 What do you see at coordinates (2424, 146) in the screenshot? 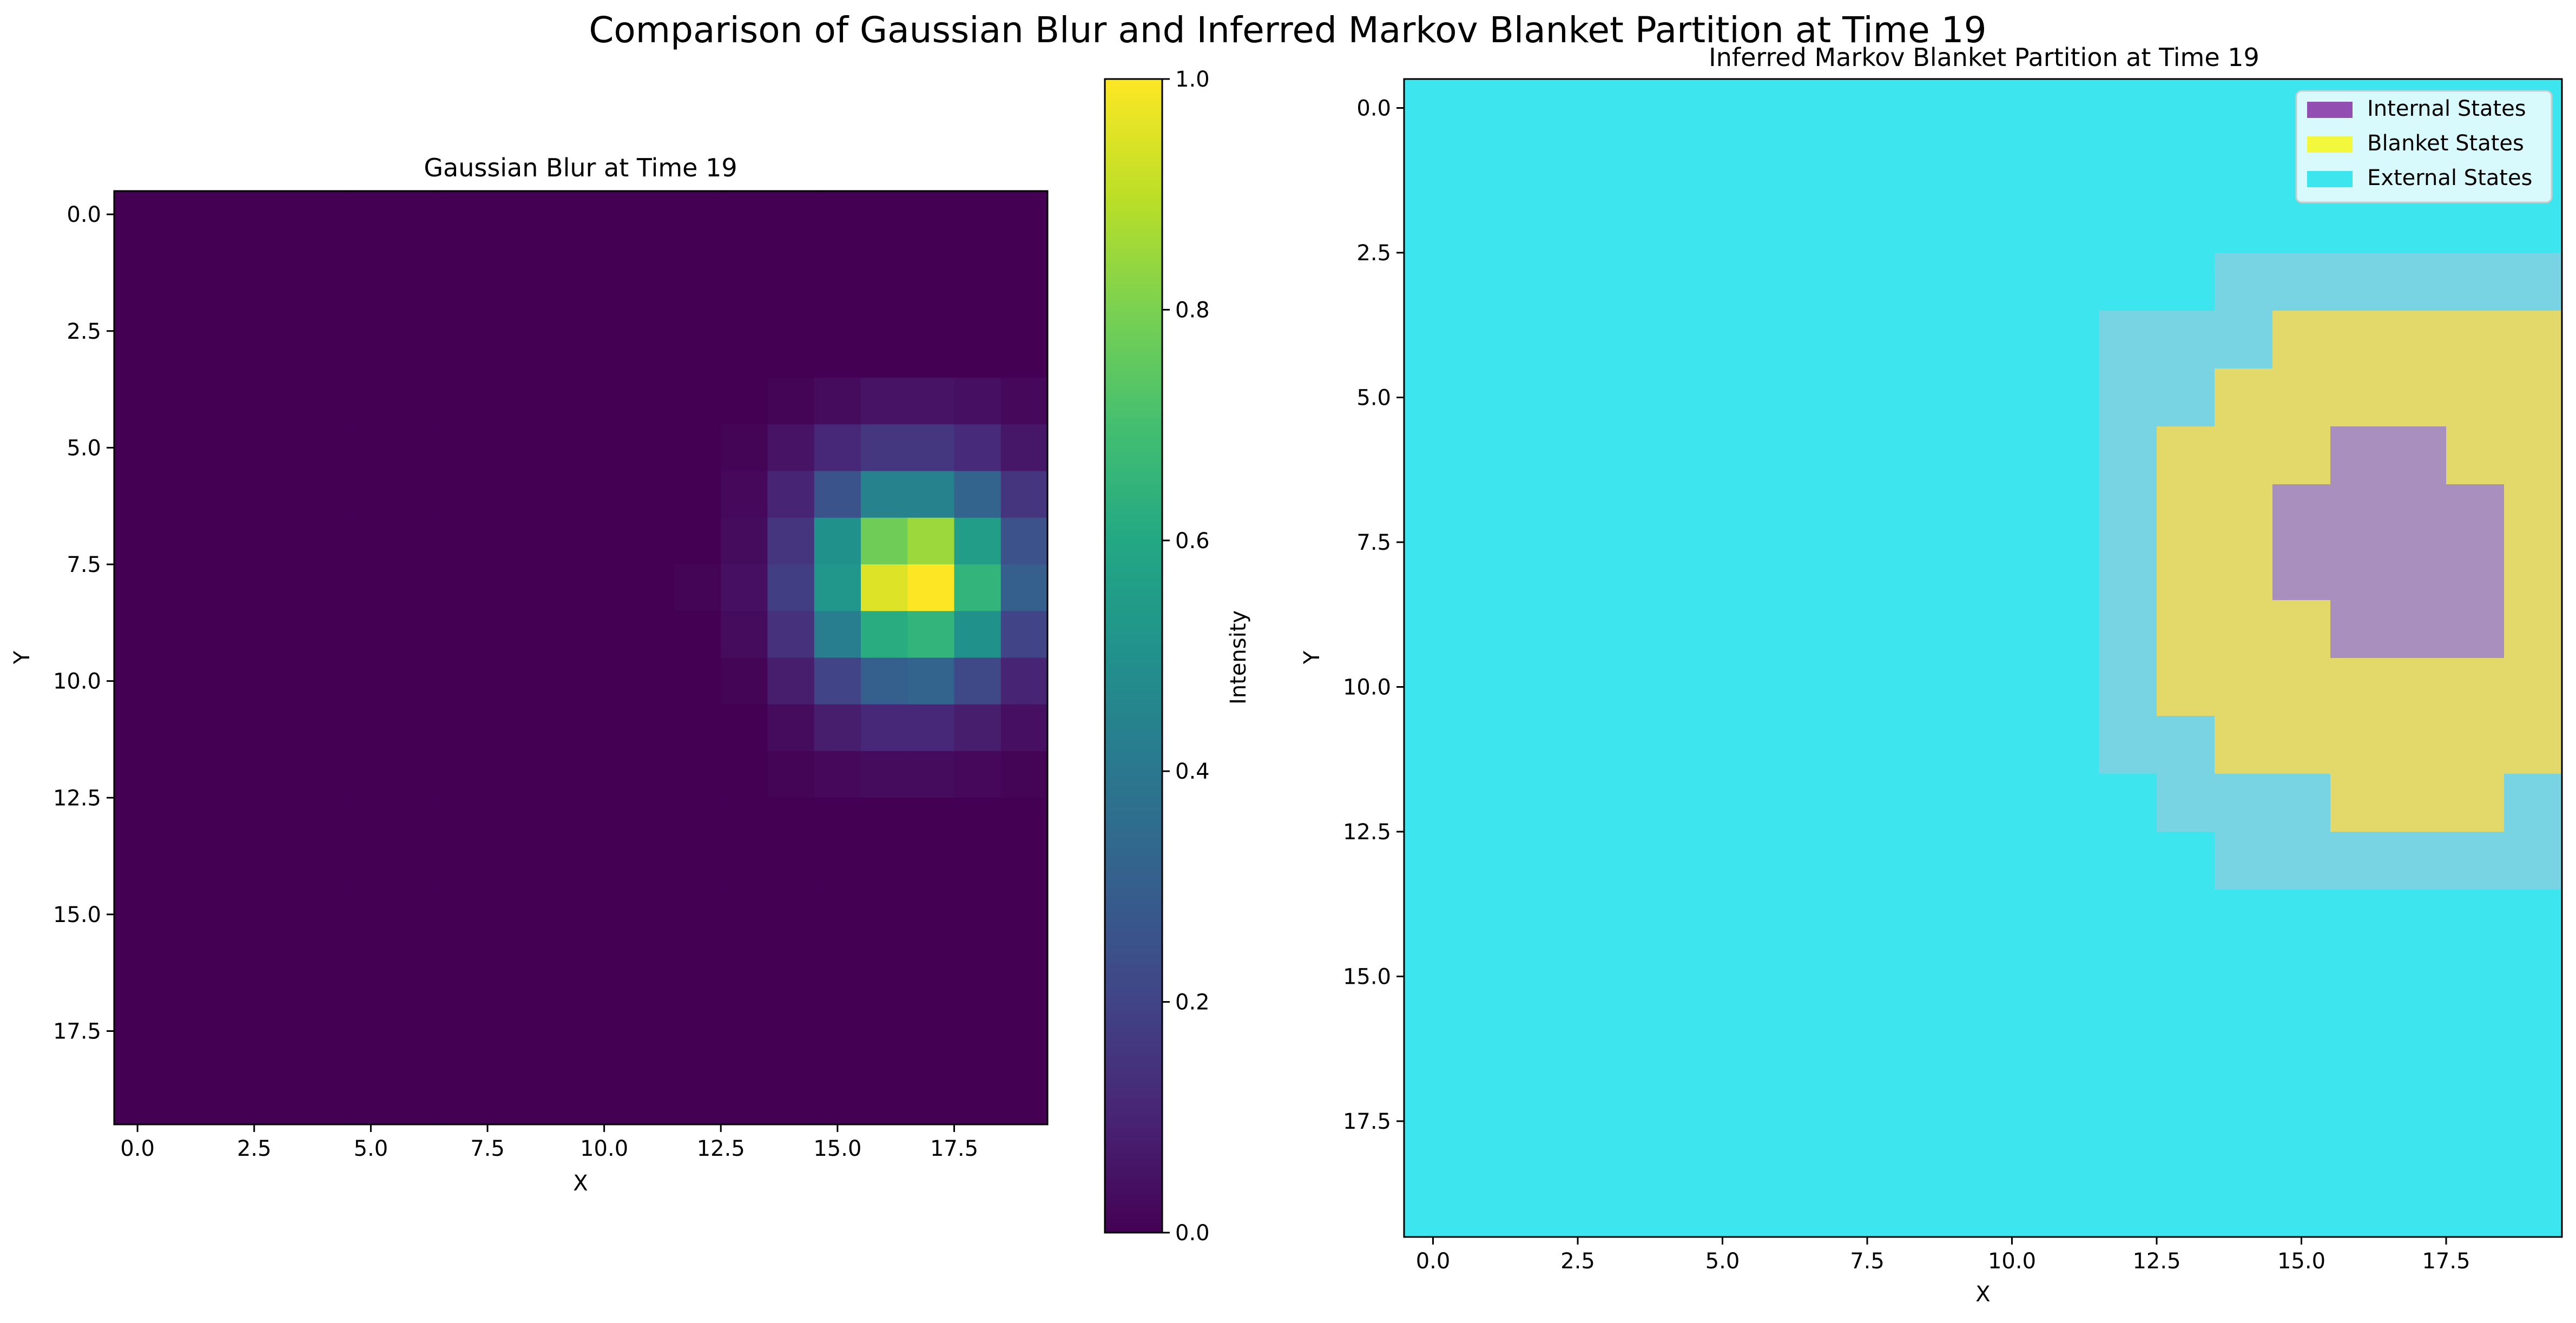
I see `legend-box` at bounding box center [2424, 146].